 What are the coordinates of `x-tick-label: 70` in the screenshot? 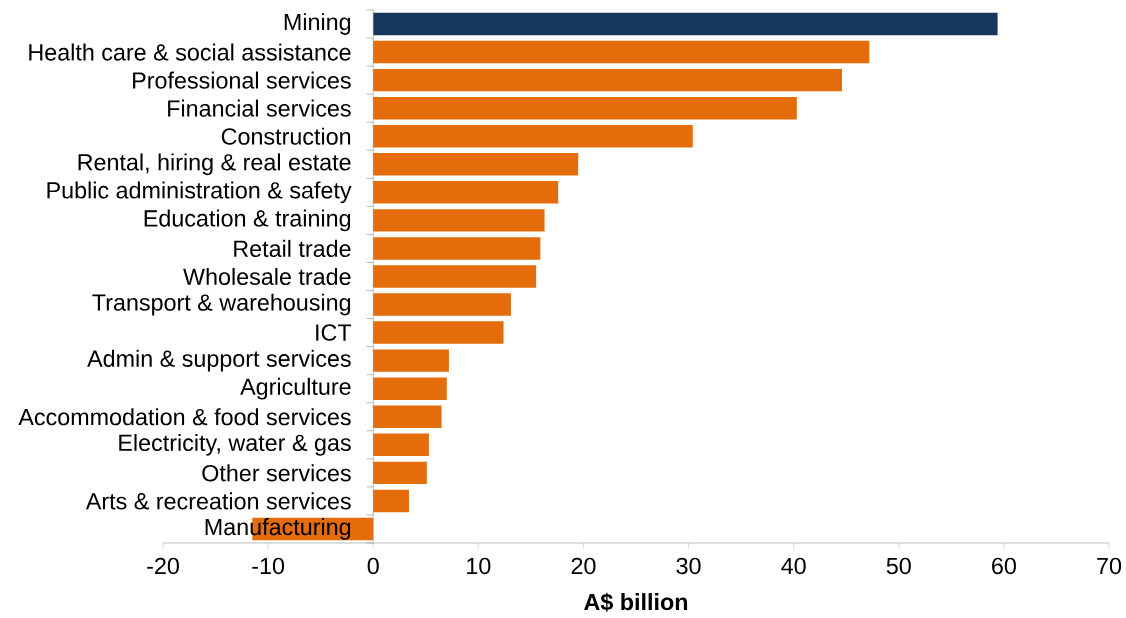 It's located at (1109, 566).